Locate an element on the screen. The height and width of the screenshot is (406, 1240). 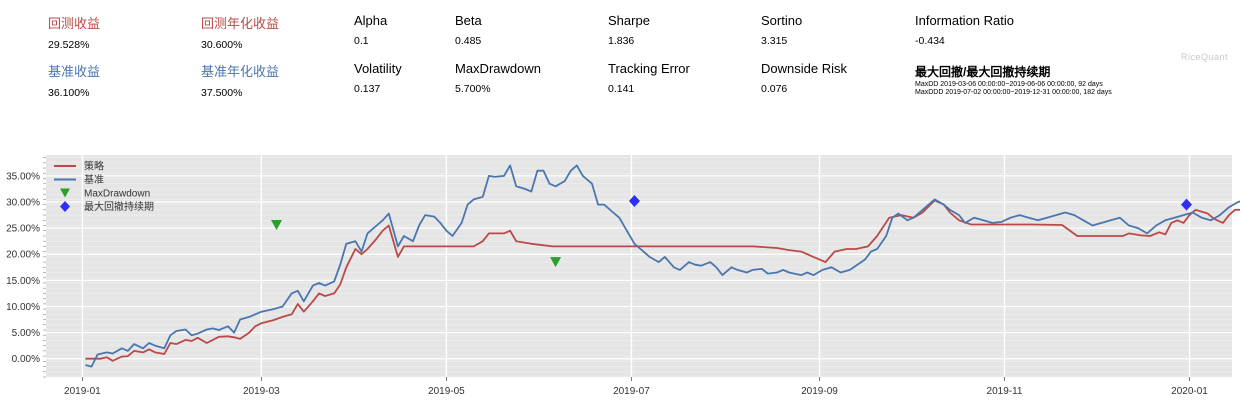
metric-information-ratio: Information Ratio -0.434 is located at coordinates (964, 30).